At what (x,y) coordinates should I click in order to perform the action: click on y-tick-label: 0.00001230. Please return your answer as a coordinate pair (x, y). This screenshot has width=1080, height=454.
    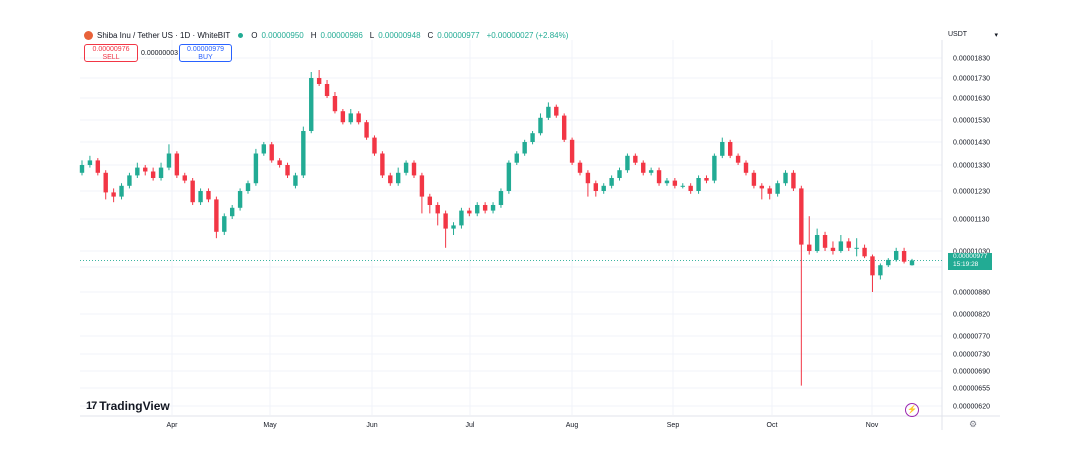
    Looking at the image, I should click on (971, 192).